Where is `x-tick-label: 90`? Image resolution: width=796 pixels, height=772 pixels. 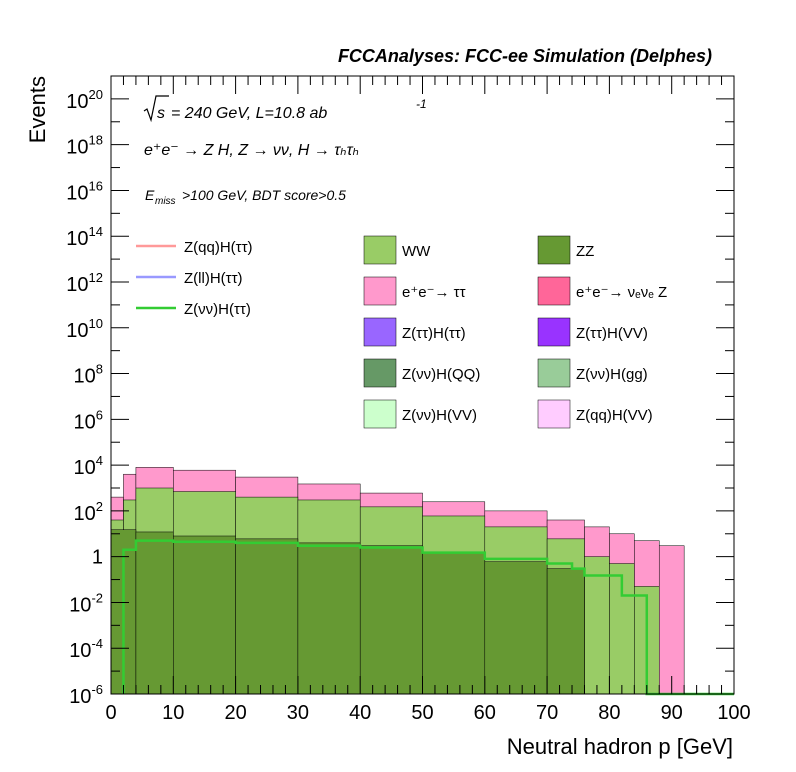 x-tick-label: 90 is located at coordinates (672, 713).